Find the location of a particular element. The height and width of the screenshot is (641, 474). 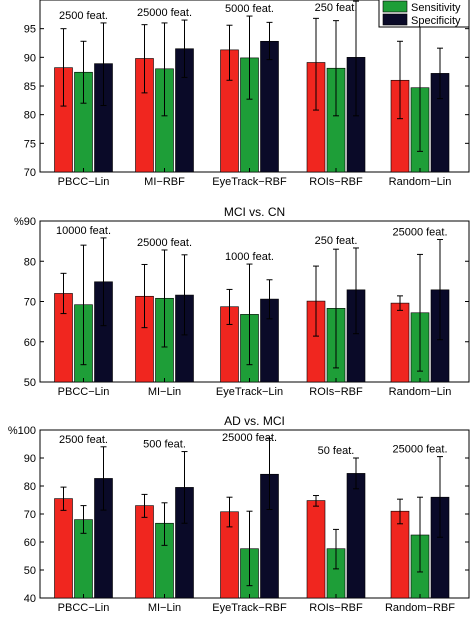

y-tick-label: 95 is located at coordinates (30, 30).